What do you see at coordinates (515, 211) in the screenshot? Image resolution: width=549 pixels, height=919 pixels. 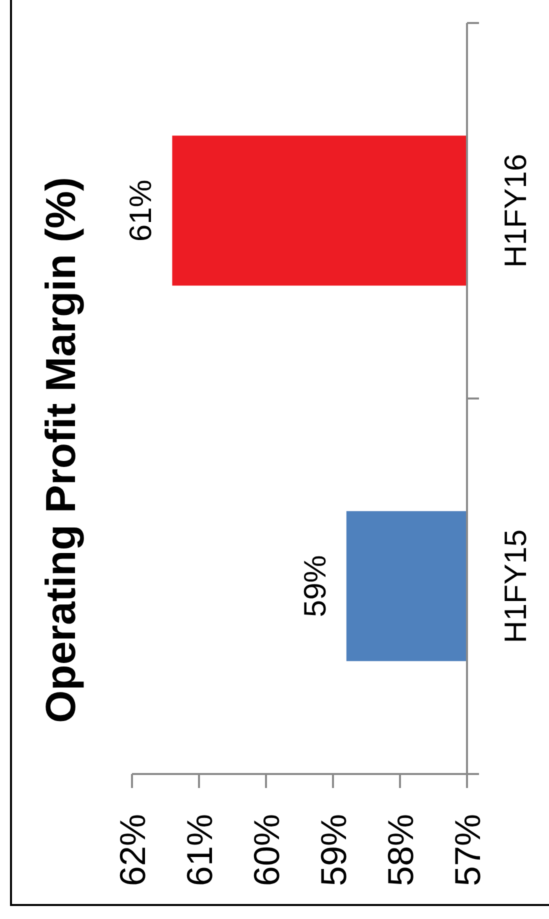 I see `y-tick-label: H1FY16` at bounding box center [515, 211].